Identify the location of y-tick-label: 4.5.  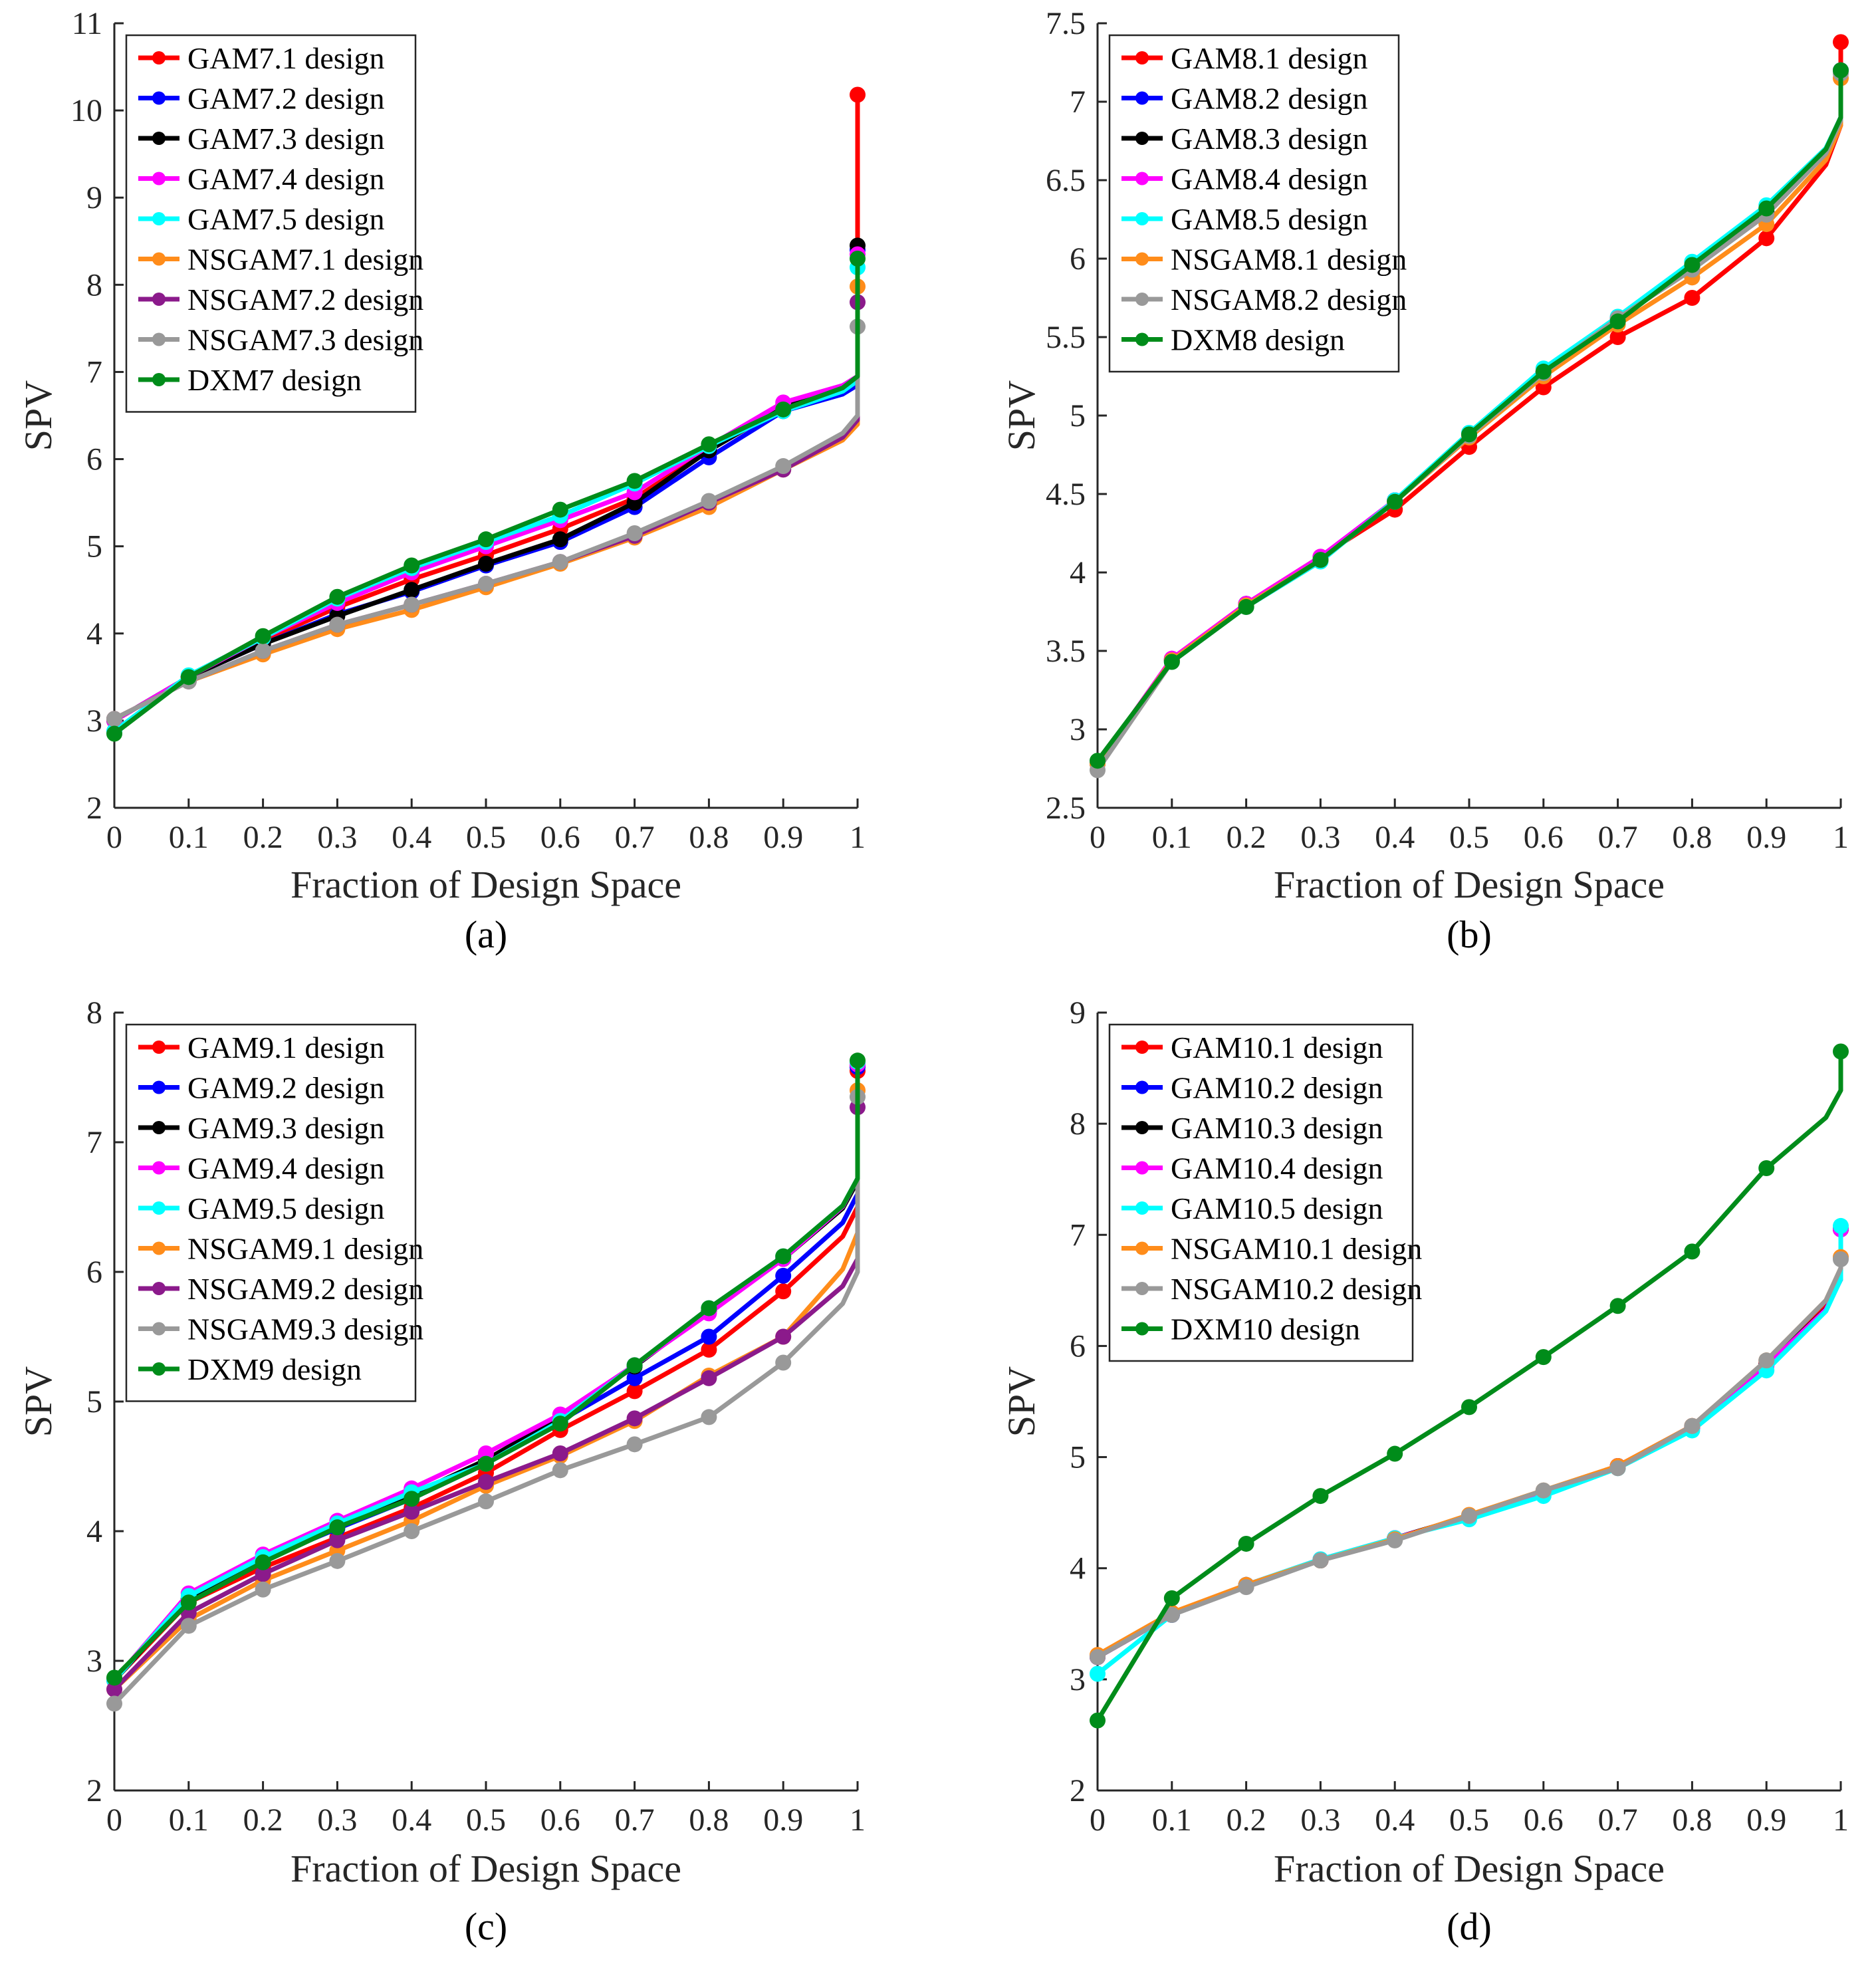
(1066, 494).